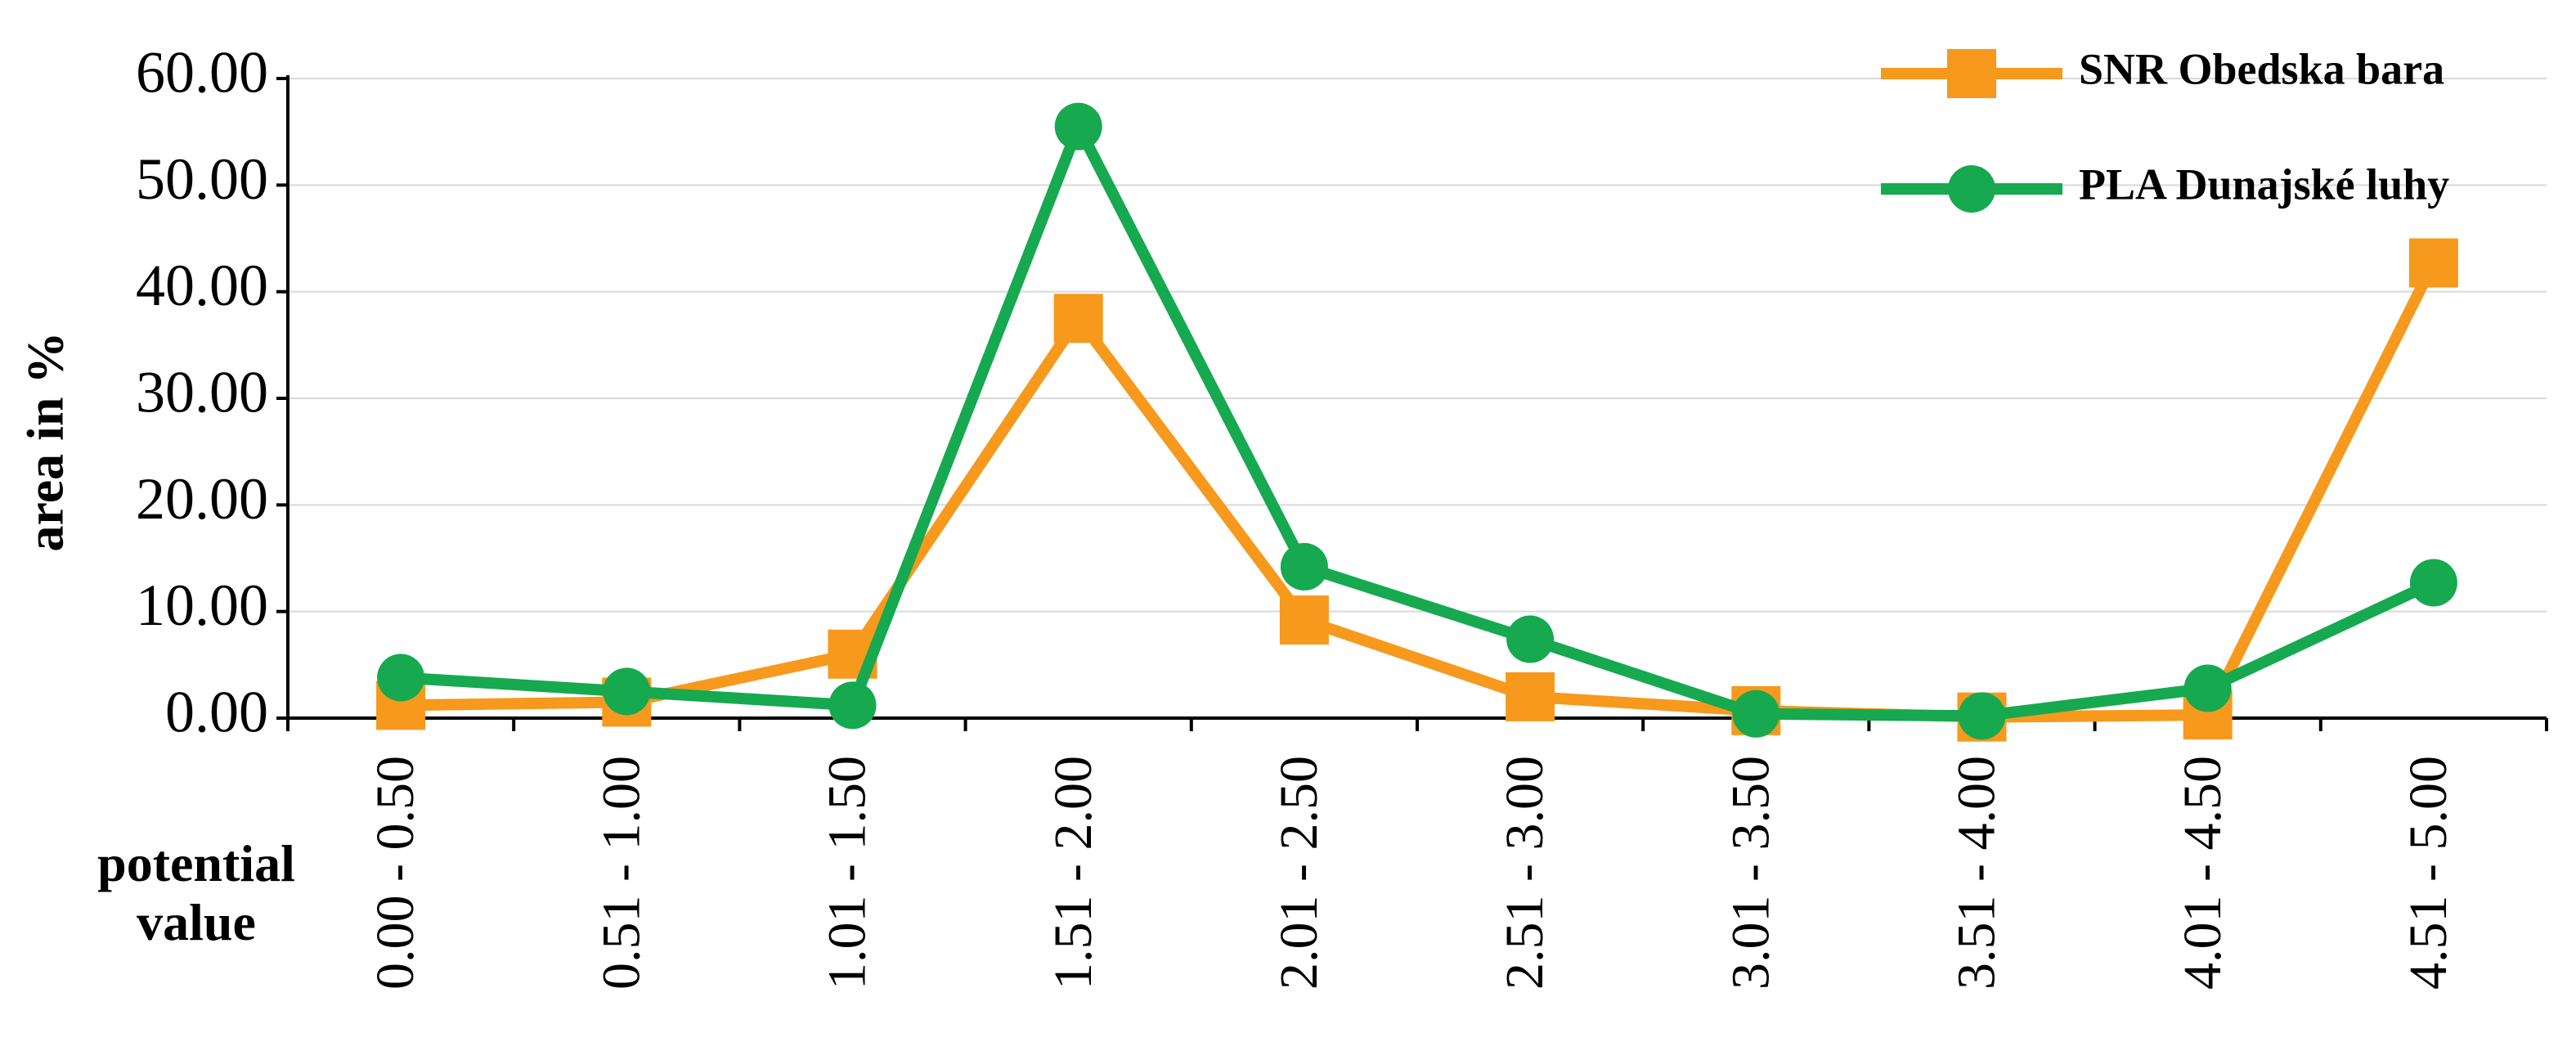 Image resolution: width=2576 pixels, height=1060 pixels. I want to click on y-tick-label: 30.00, so click(202, 392).